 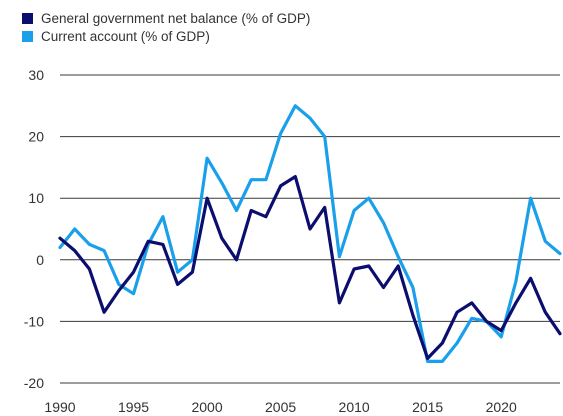 I want to click on y-tick-label: -20, so click(x=34, y=383).